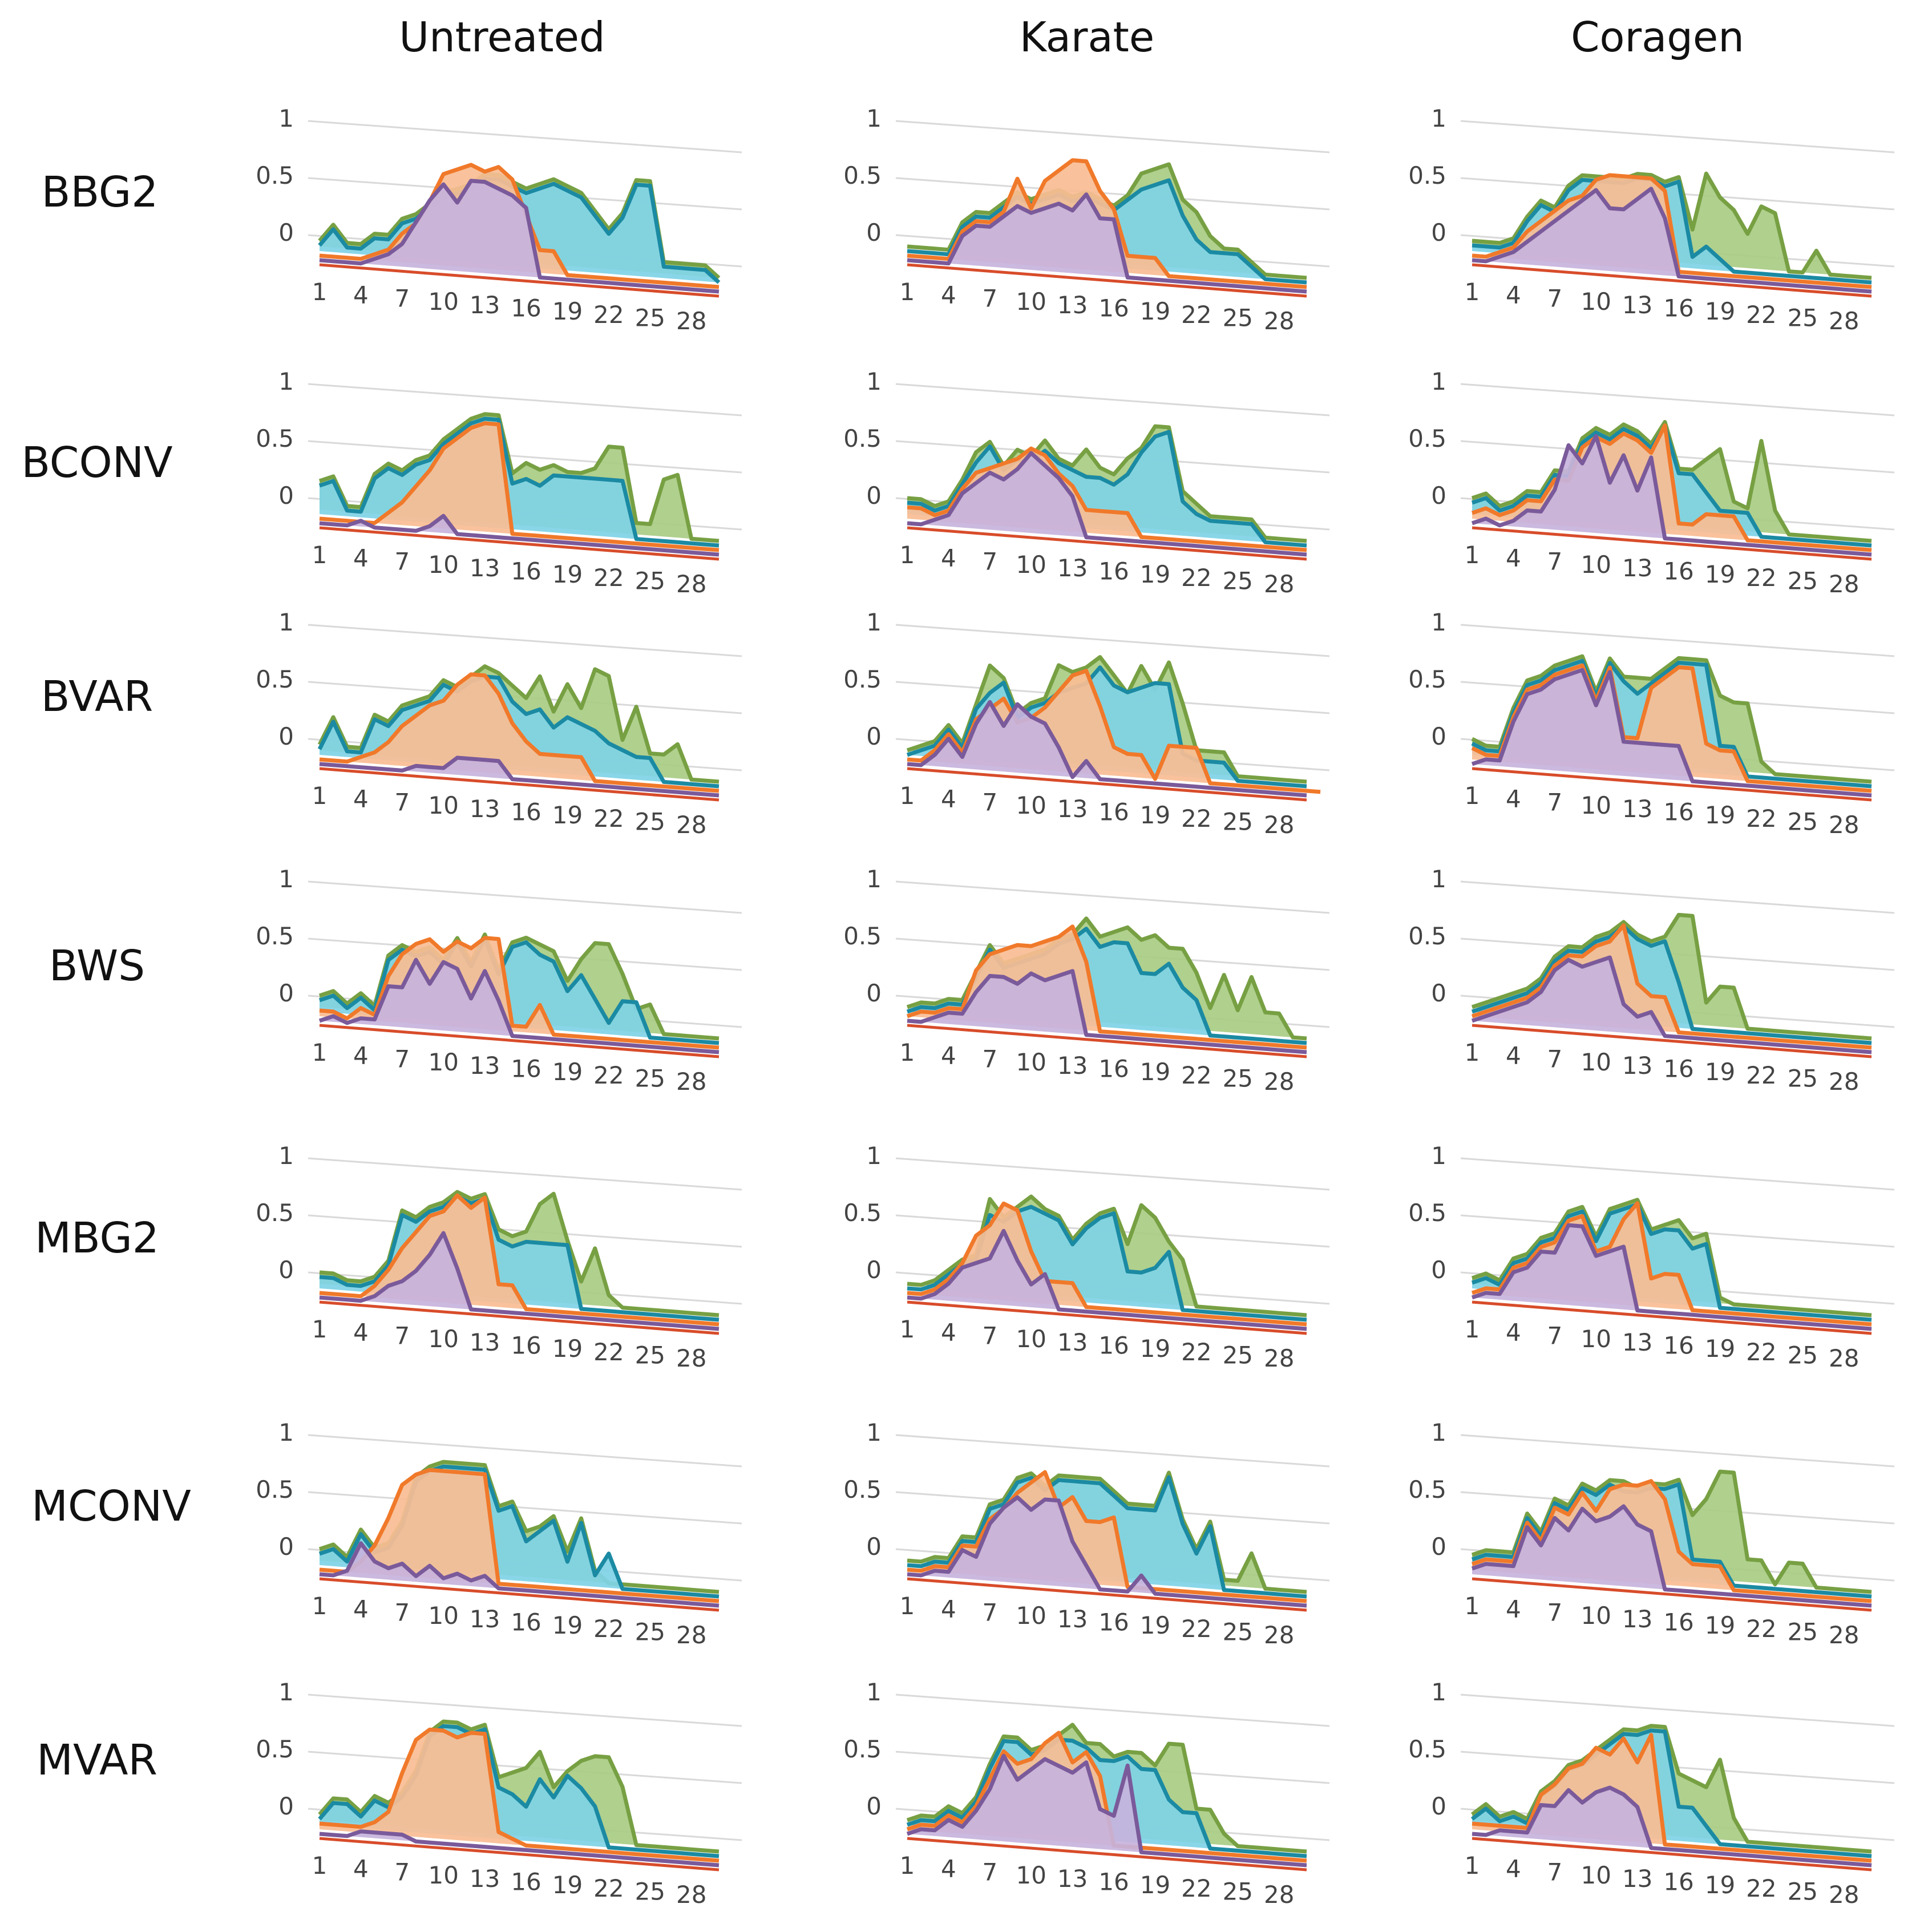 The image size is (1928, 1932). I want to click on panel-bbg2-coragen: 10.501 4 7 10 13 16 19 22 25 28, so click(1651, 219).